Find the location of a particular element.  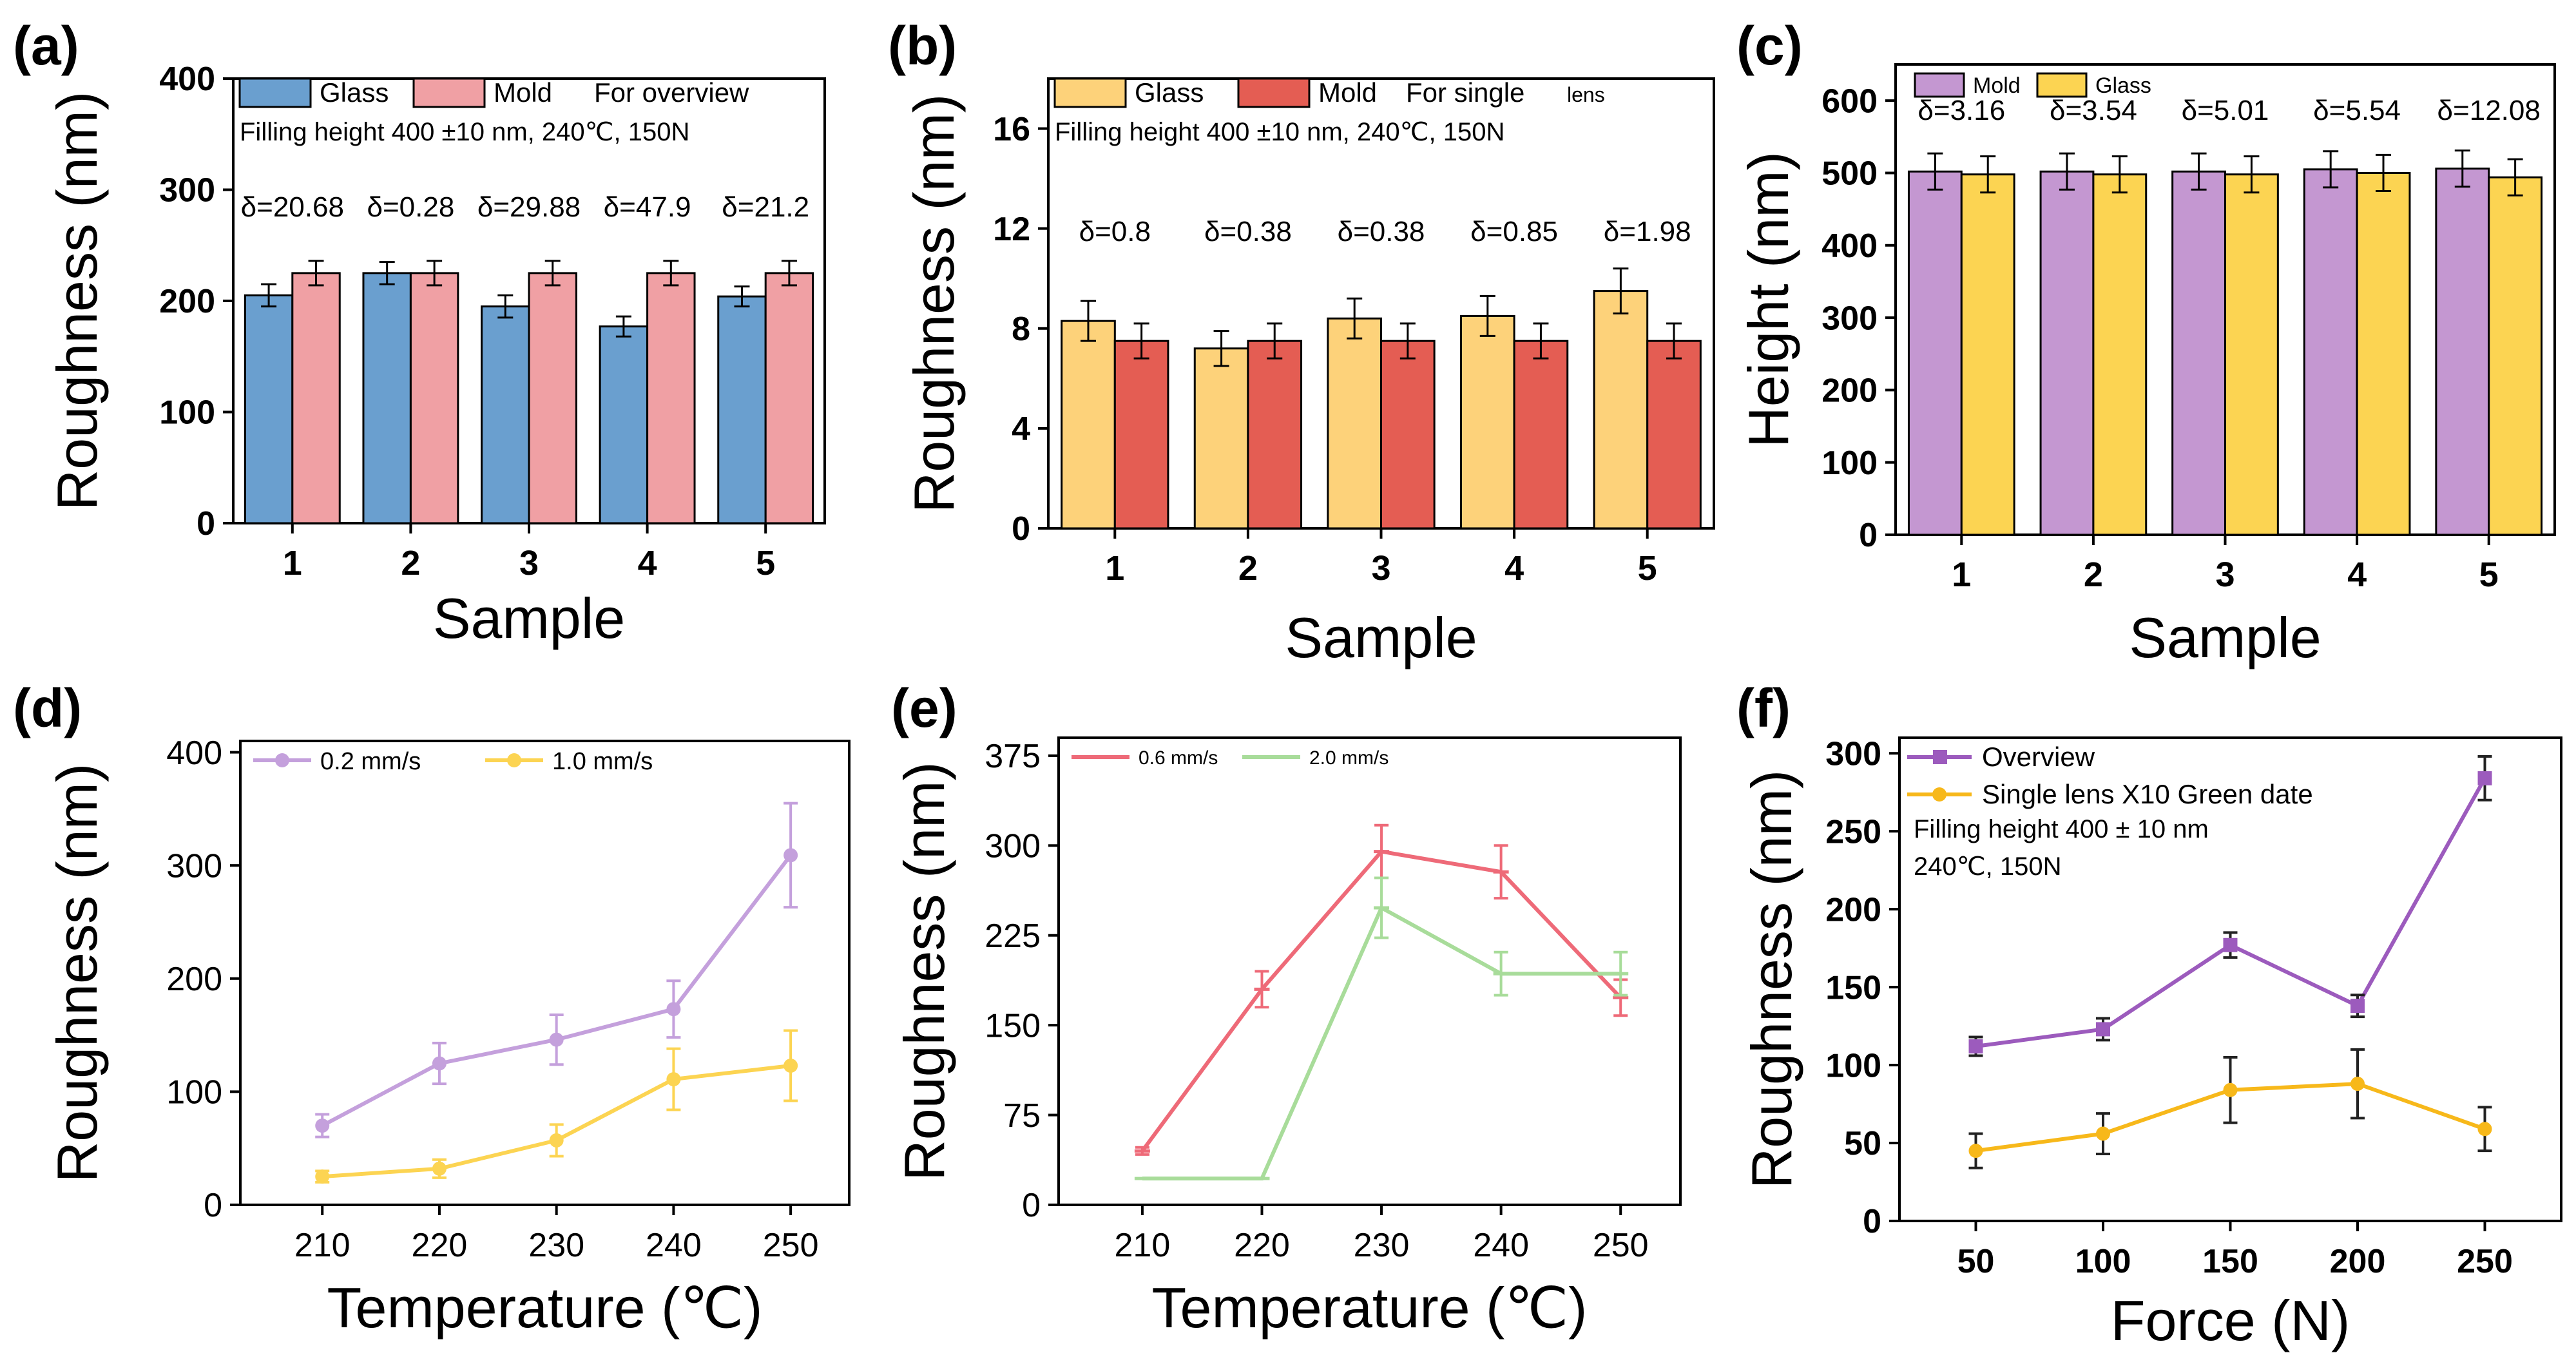

y-tick-label: 600 is located at coordinates (1850, 101).